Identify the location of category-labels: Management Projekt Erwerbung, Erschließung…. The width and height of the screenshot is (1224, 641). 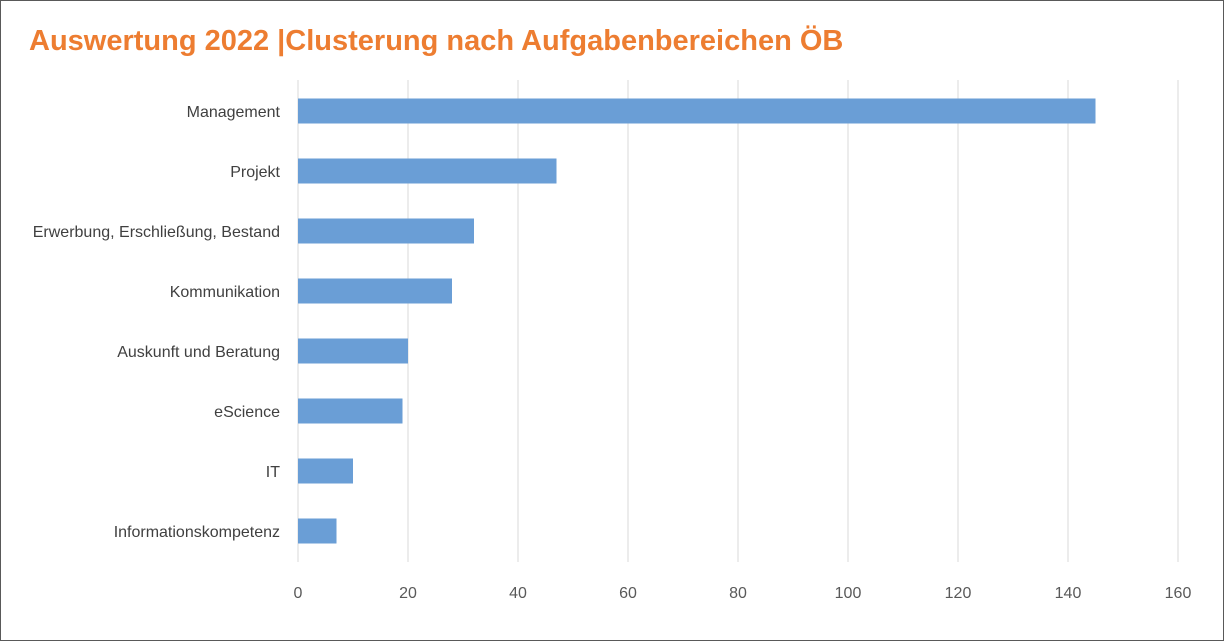
(157, 322).